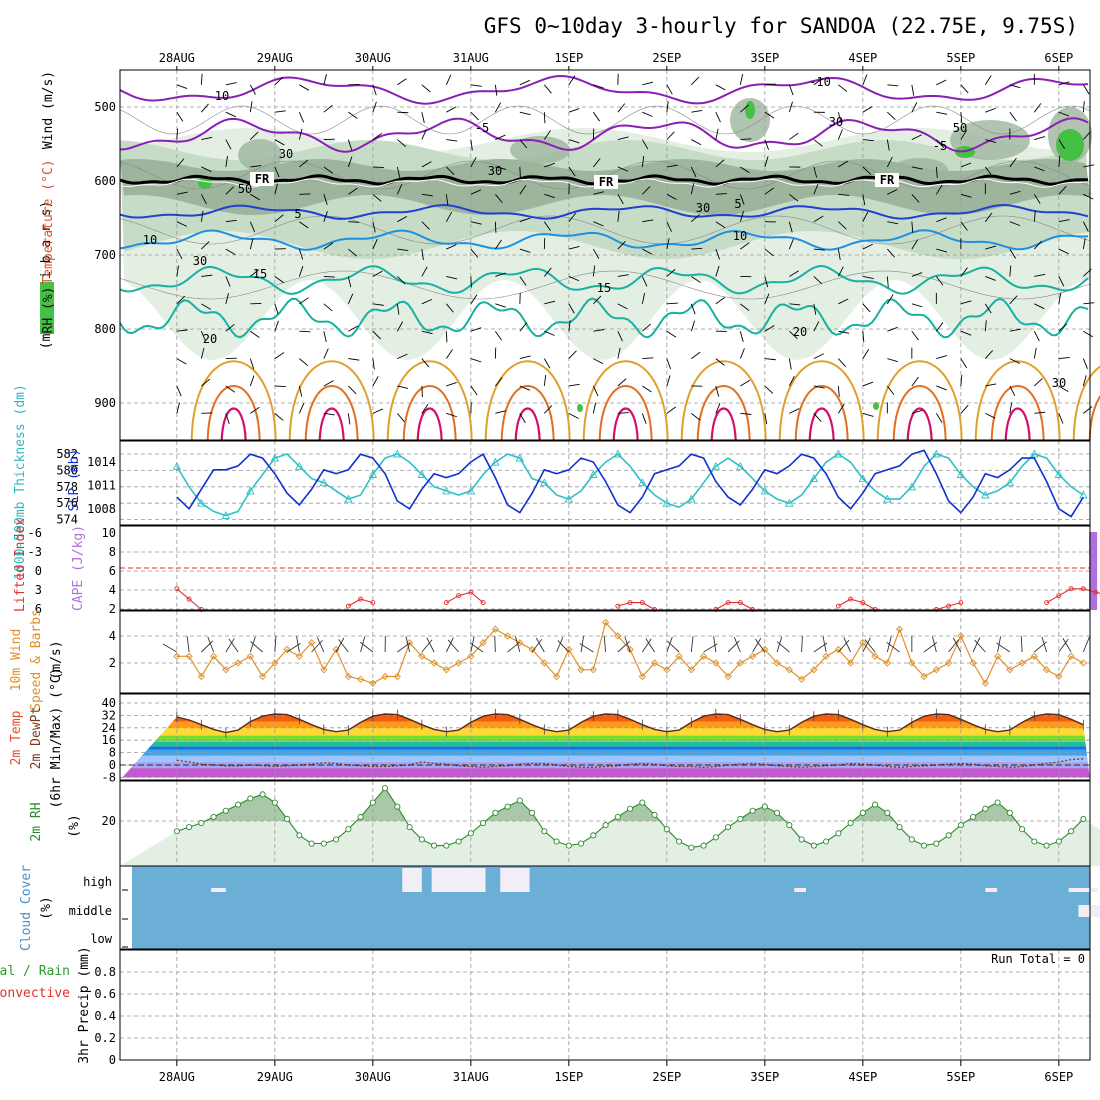 The image size is (1100, 1100). I want to click on rh-green-blob, so click(876, 406).